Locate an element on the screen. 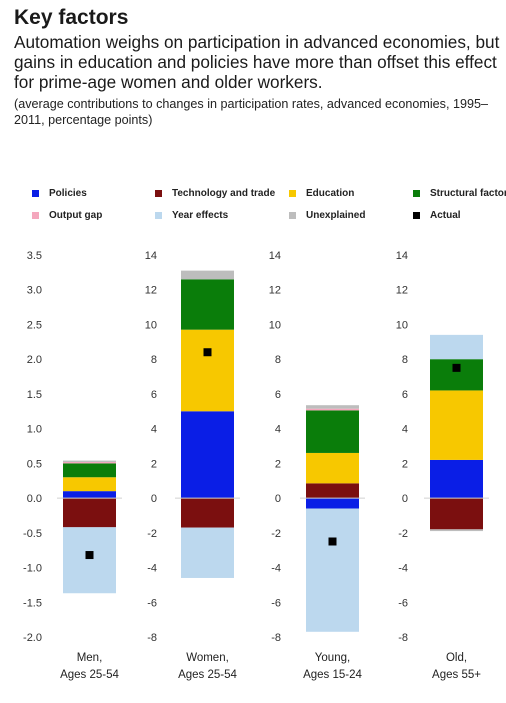 The width and height of the screenshot is (506, 703). legend-label: Output gap is located at coordinates (76, 215).